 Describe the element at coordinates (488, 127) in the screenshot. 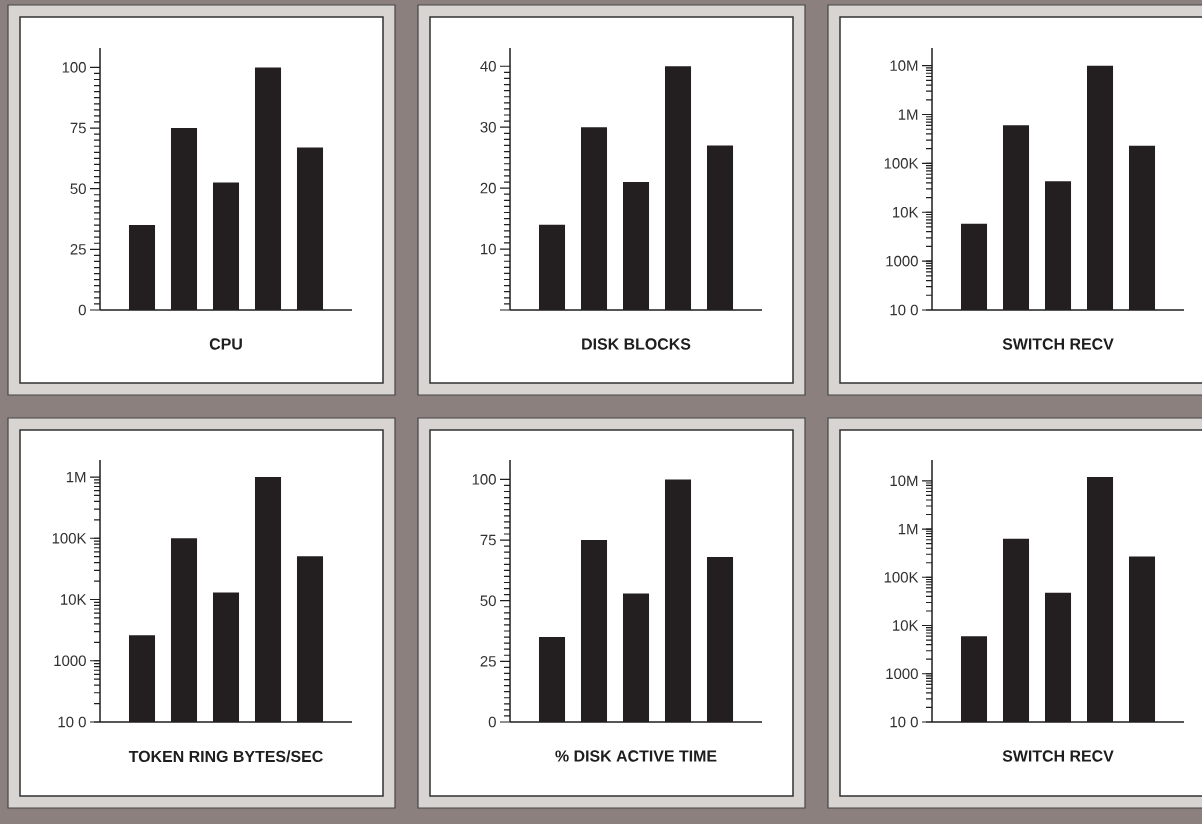

I see `y-tick-label: 30` at that location.